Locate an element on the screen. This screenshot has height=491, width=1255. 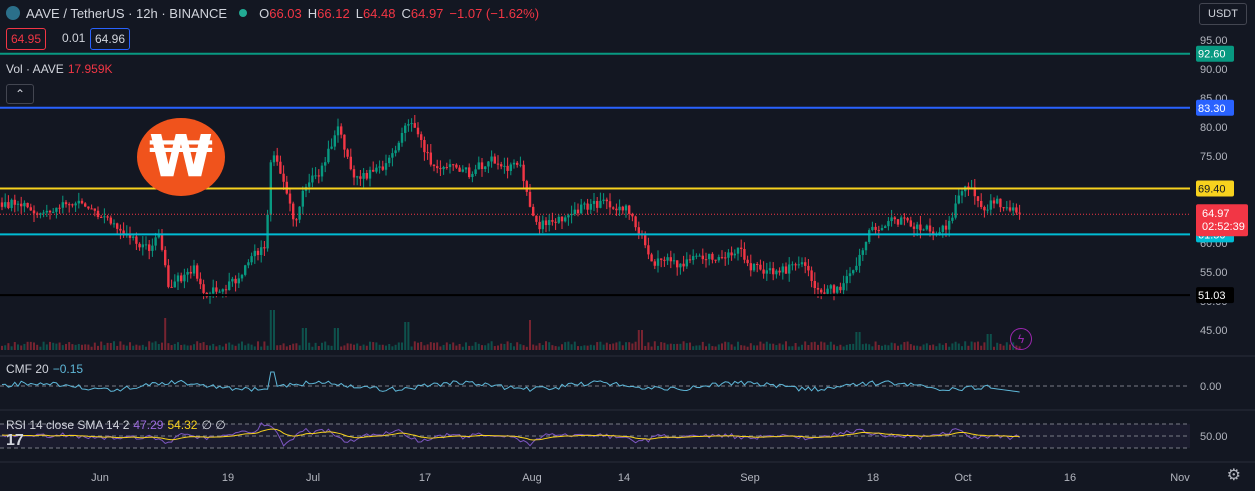
ohlc-low: L64.48 is located at coordinates (375, 13).